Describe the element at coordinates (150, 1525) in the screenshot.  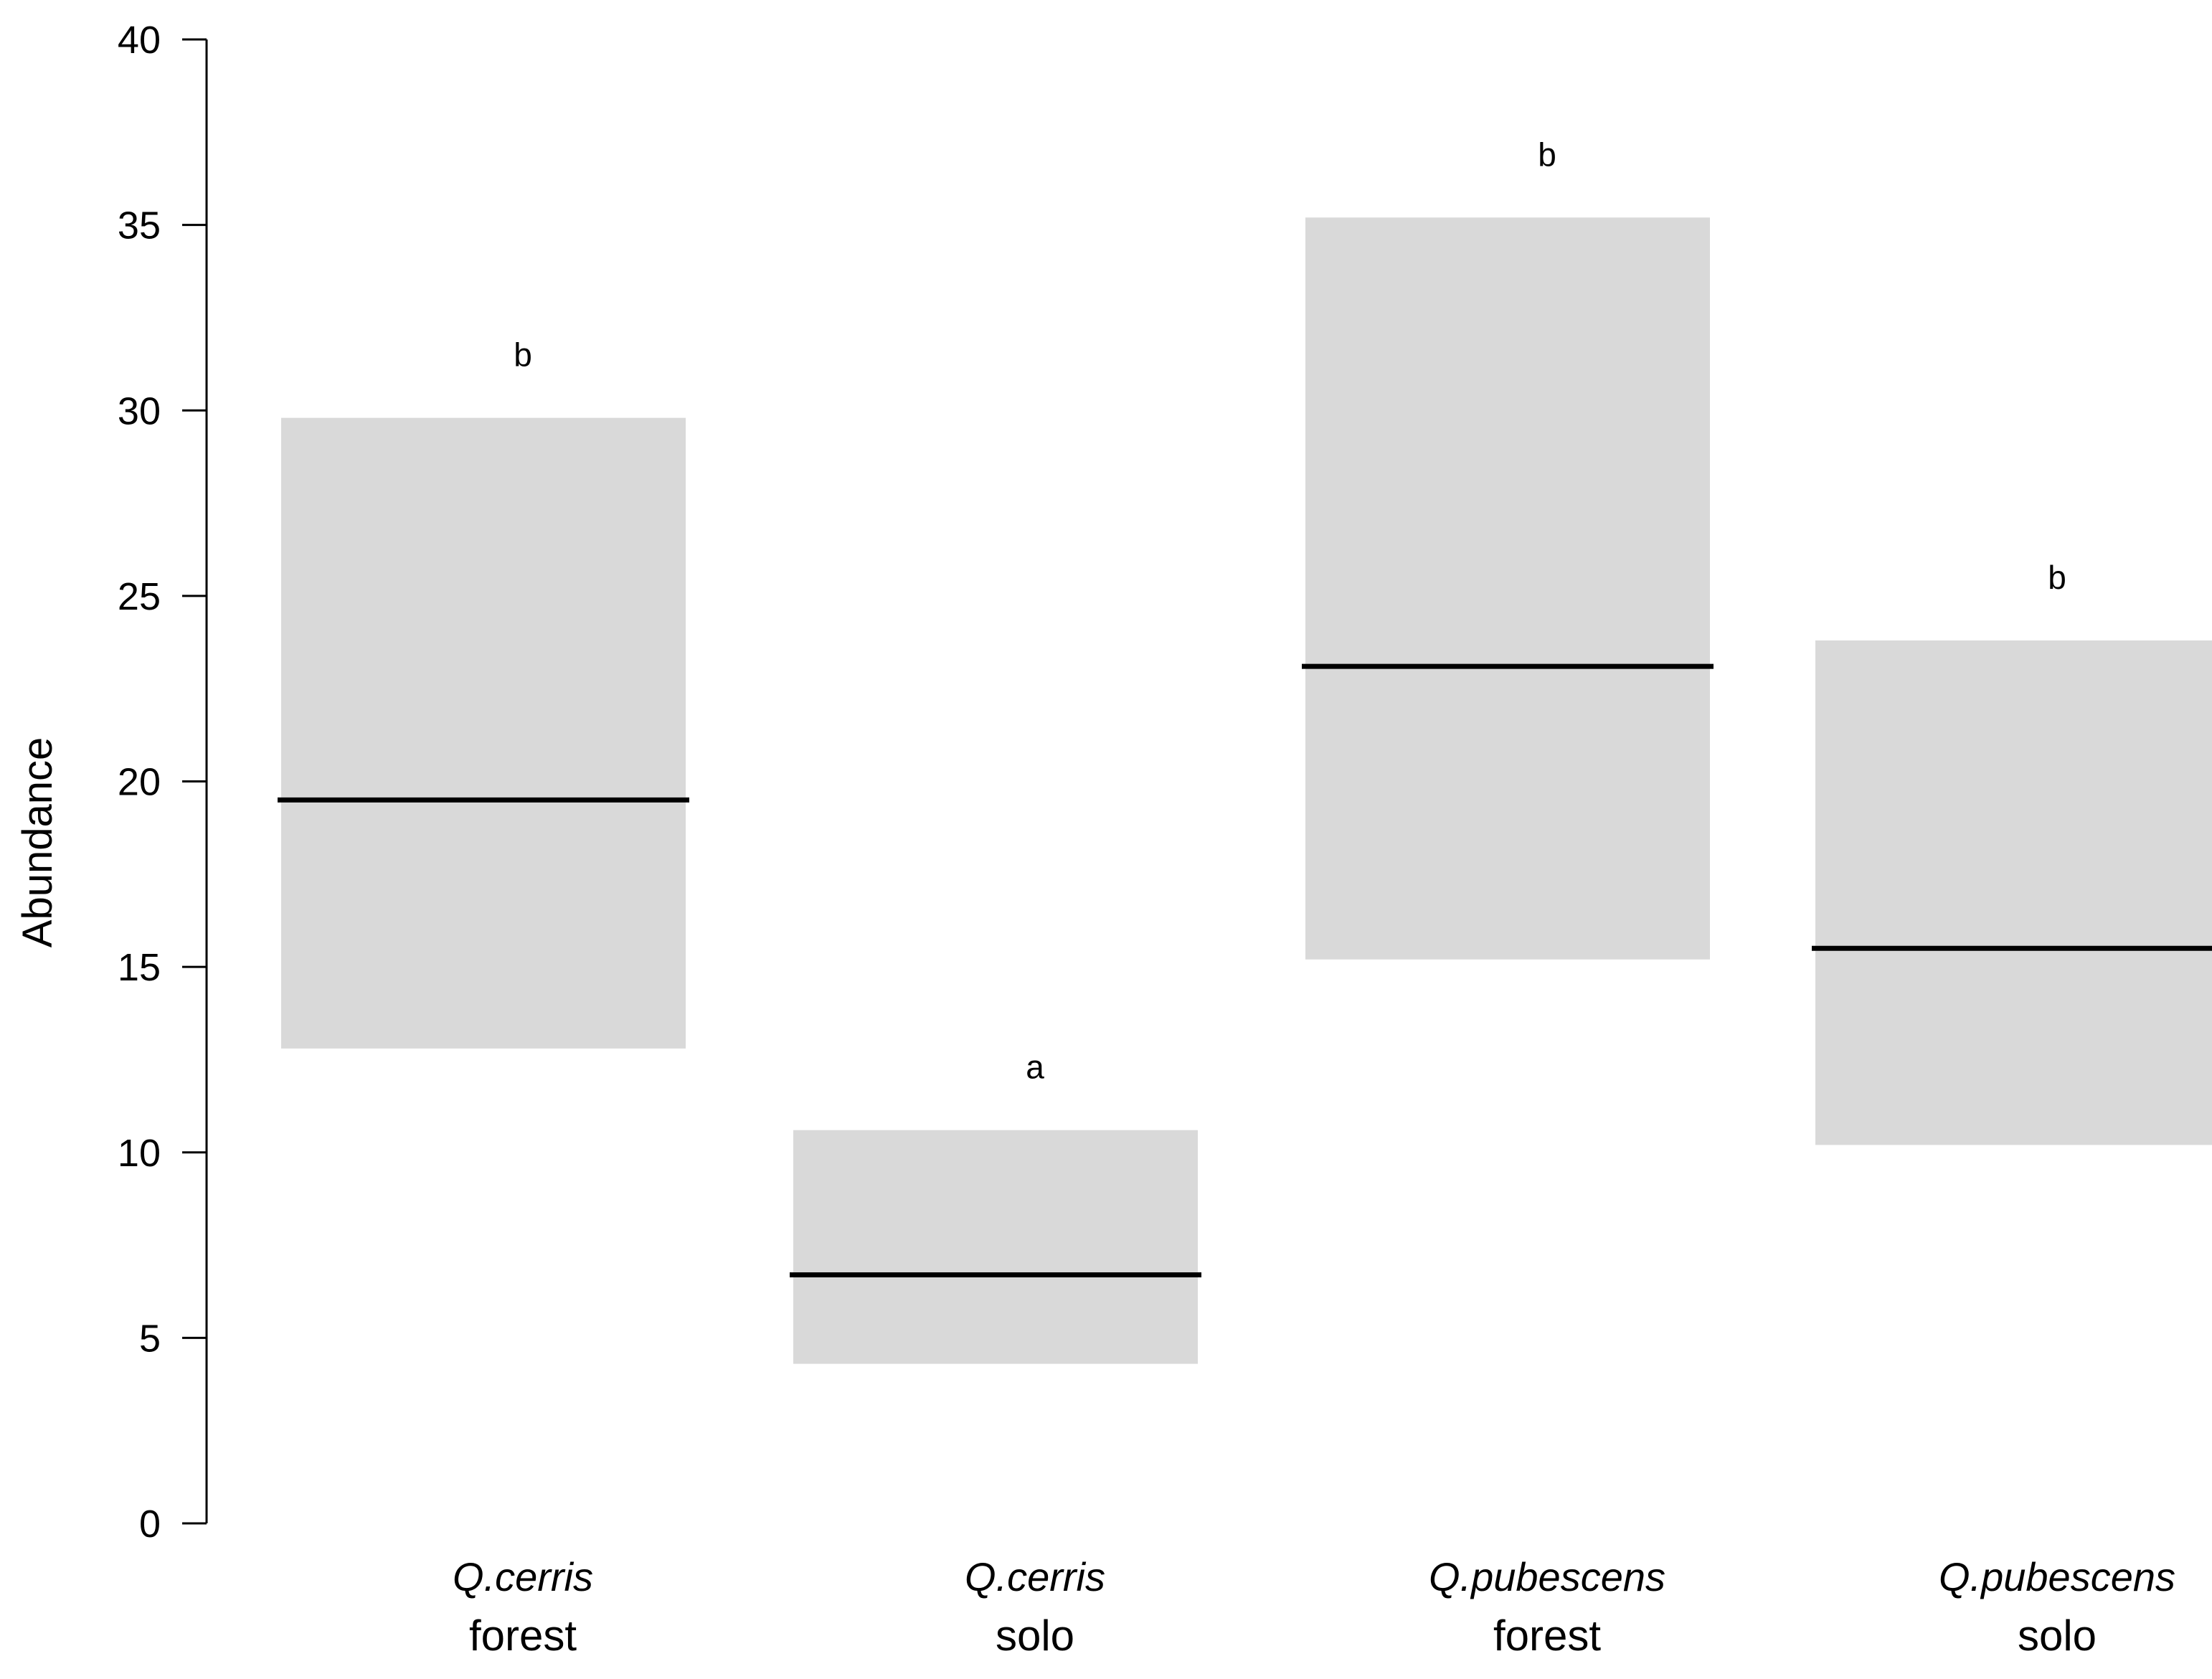
I see `y-tick-label: 0` at that location.